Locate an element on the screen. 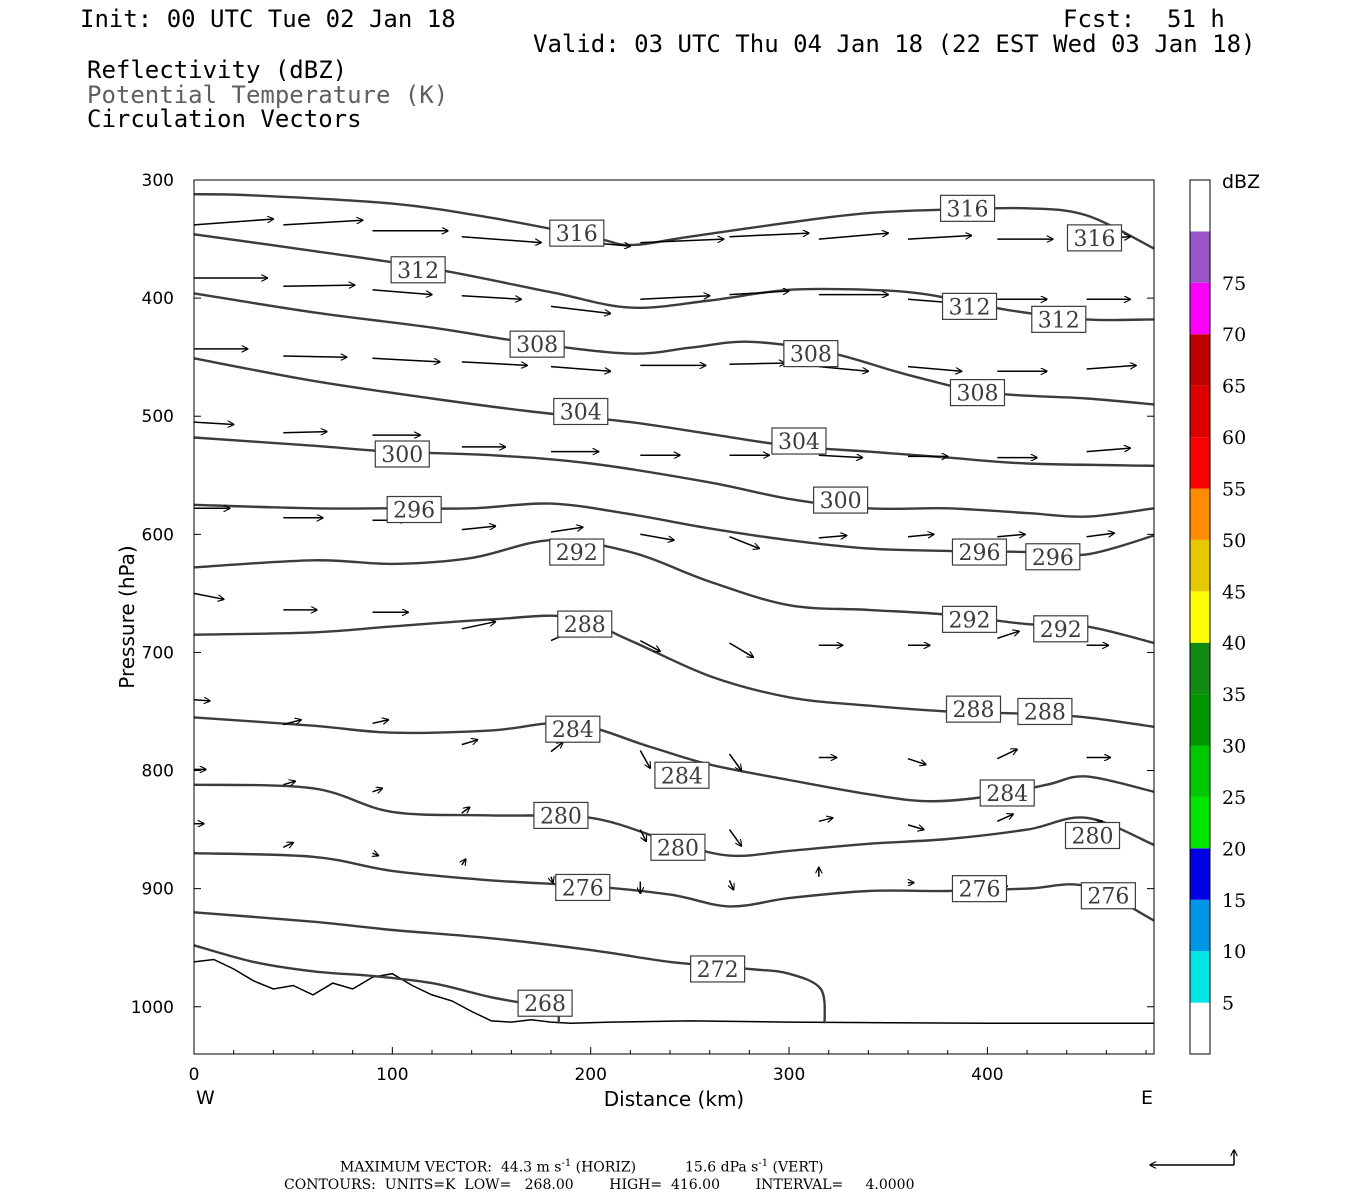 This screenshot has height=1200, width=1350. isentrope-label-304: 304 is located at coordinates (581, 411).